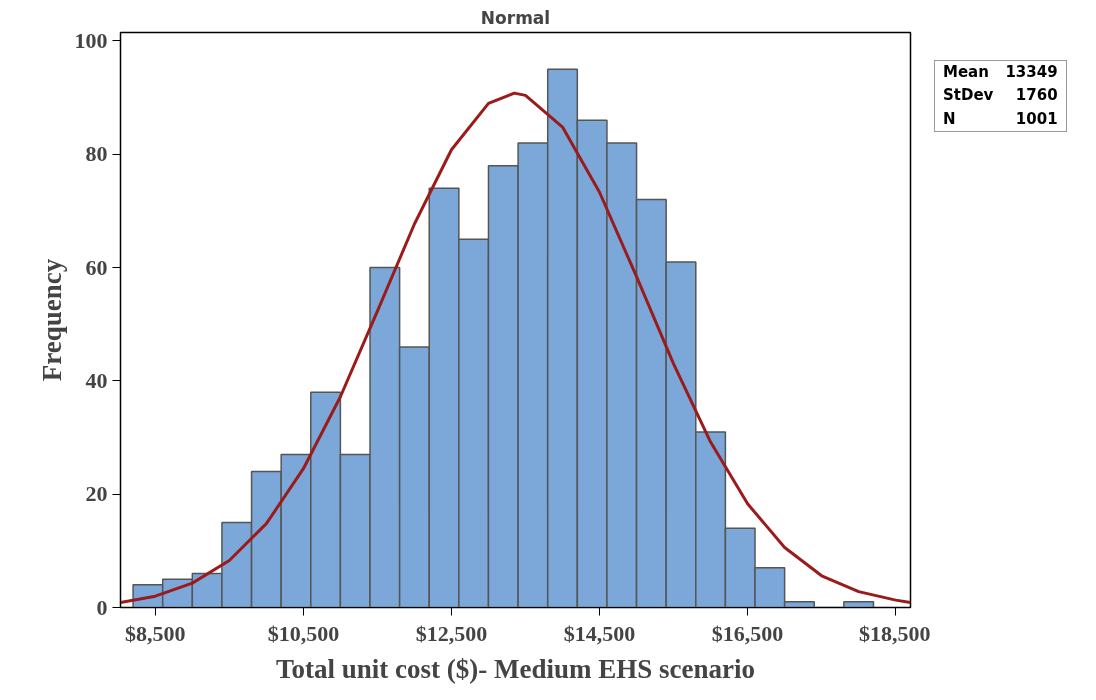 The image size is (1096, 700). What do you see at coordinates (1000, 95) in the screenshot?
I see `text: StDev 1760` at bounding box center [1000, 95].